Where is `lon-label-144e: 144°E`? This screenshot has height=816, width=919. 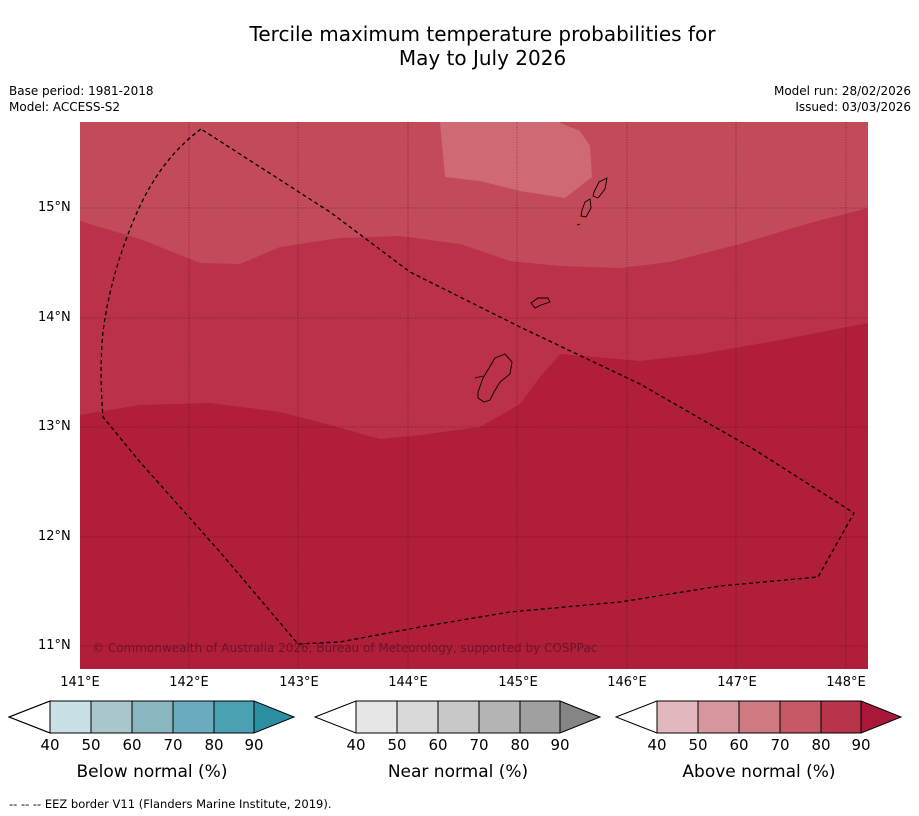 lon-label-144e: 144°E is located at coordinates (408, 682).